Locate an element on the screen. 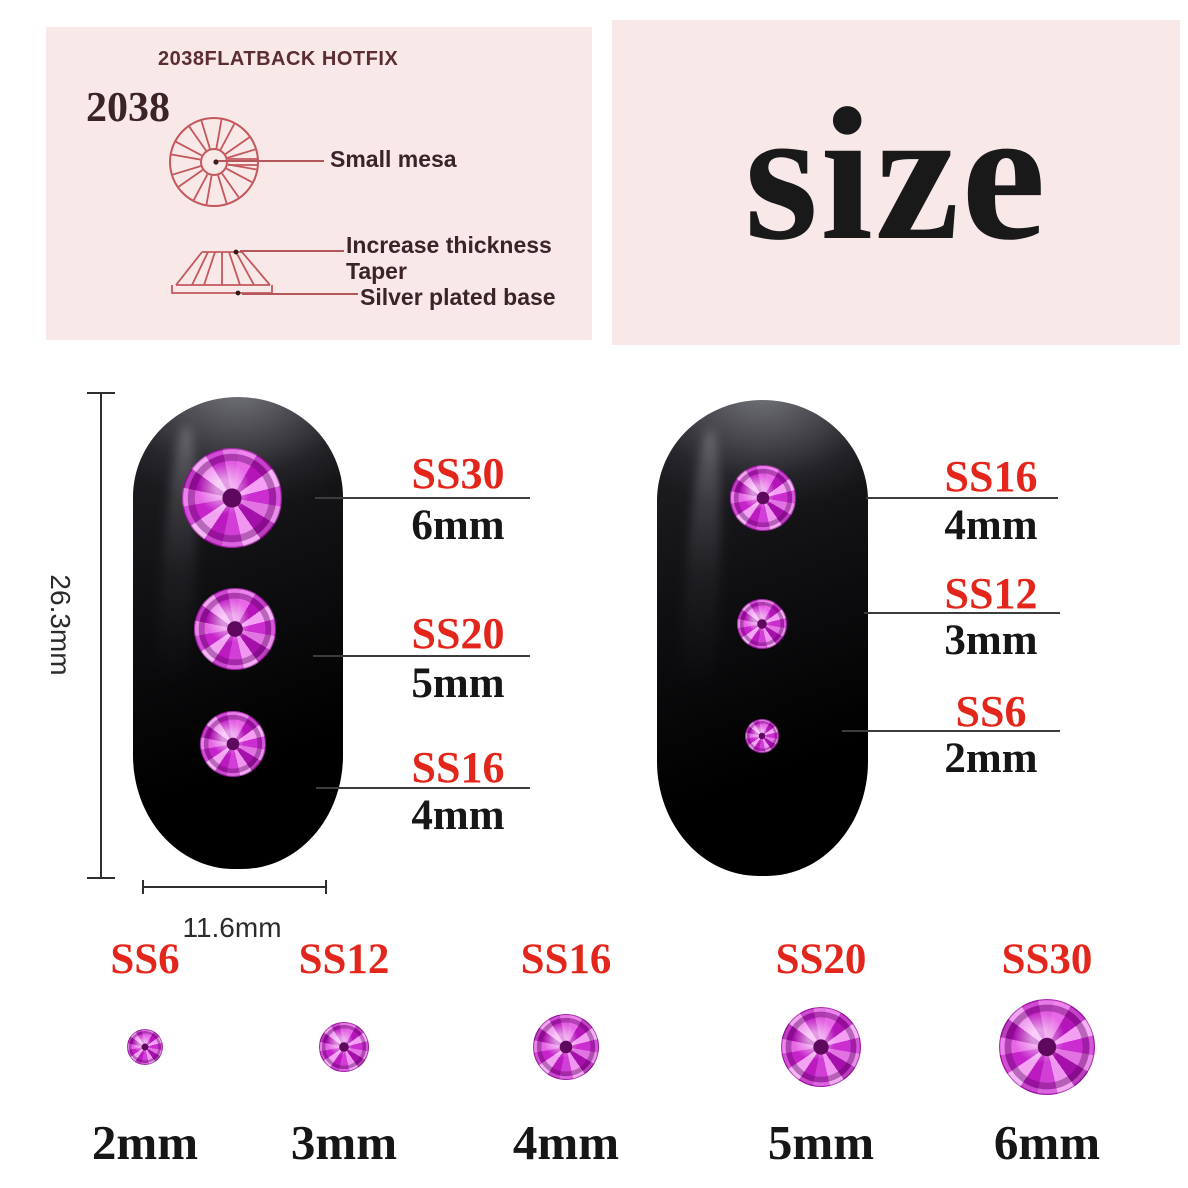 The width and height of the screenshot is (1188, 1188). small-mesa-label: Small mesa is located at coordinates (393, 159).